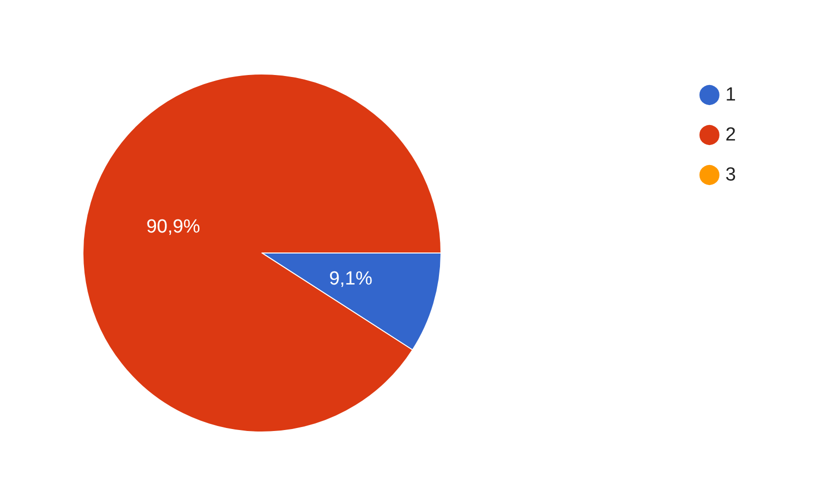 Image resolution: width=829 pixels, height=492 pixels. Describe the element at coordinates (730, 95) in the screenshot. I see `legend-label: 1` at that location.